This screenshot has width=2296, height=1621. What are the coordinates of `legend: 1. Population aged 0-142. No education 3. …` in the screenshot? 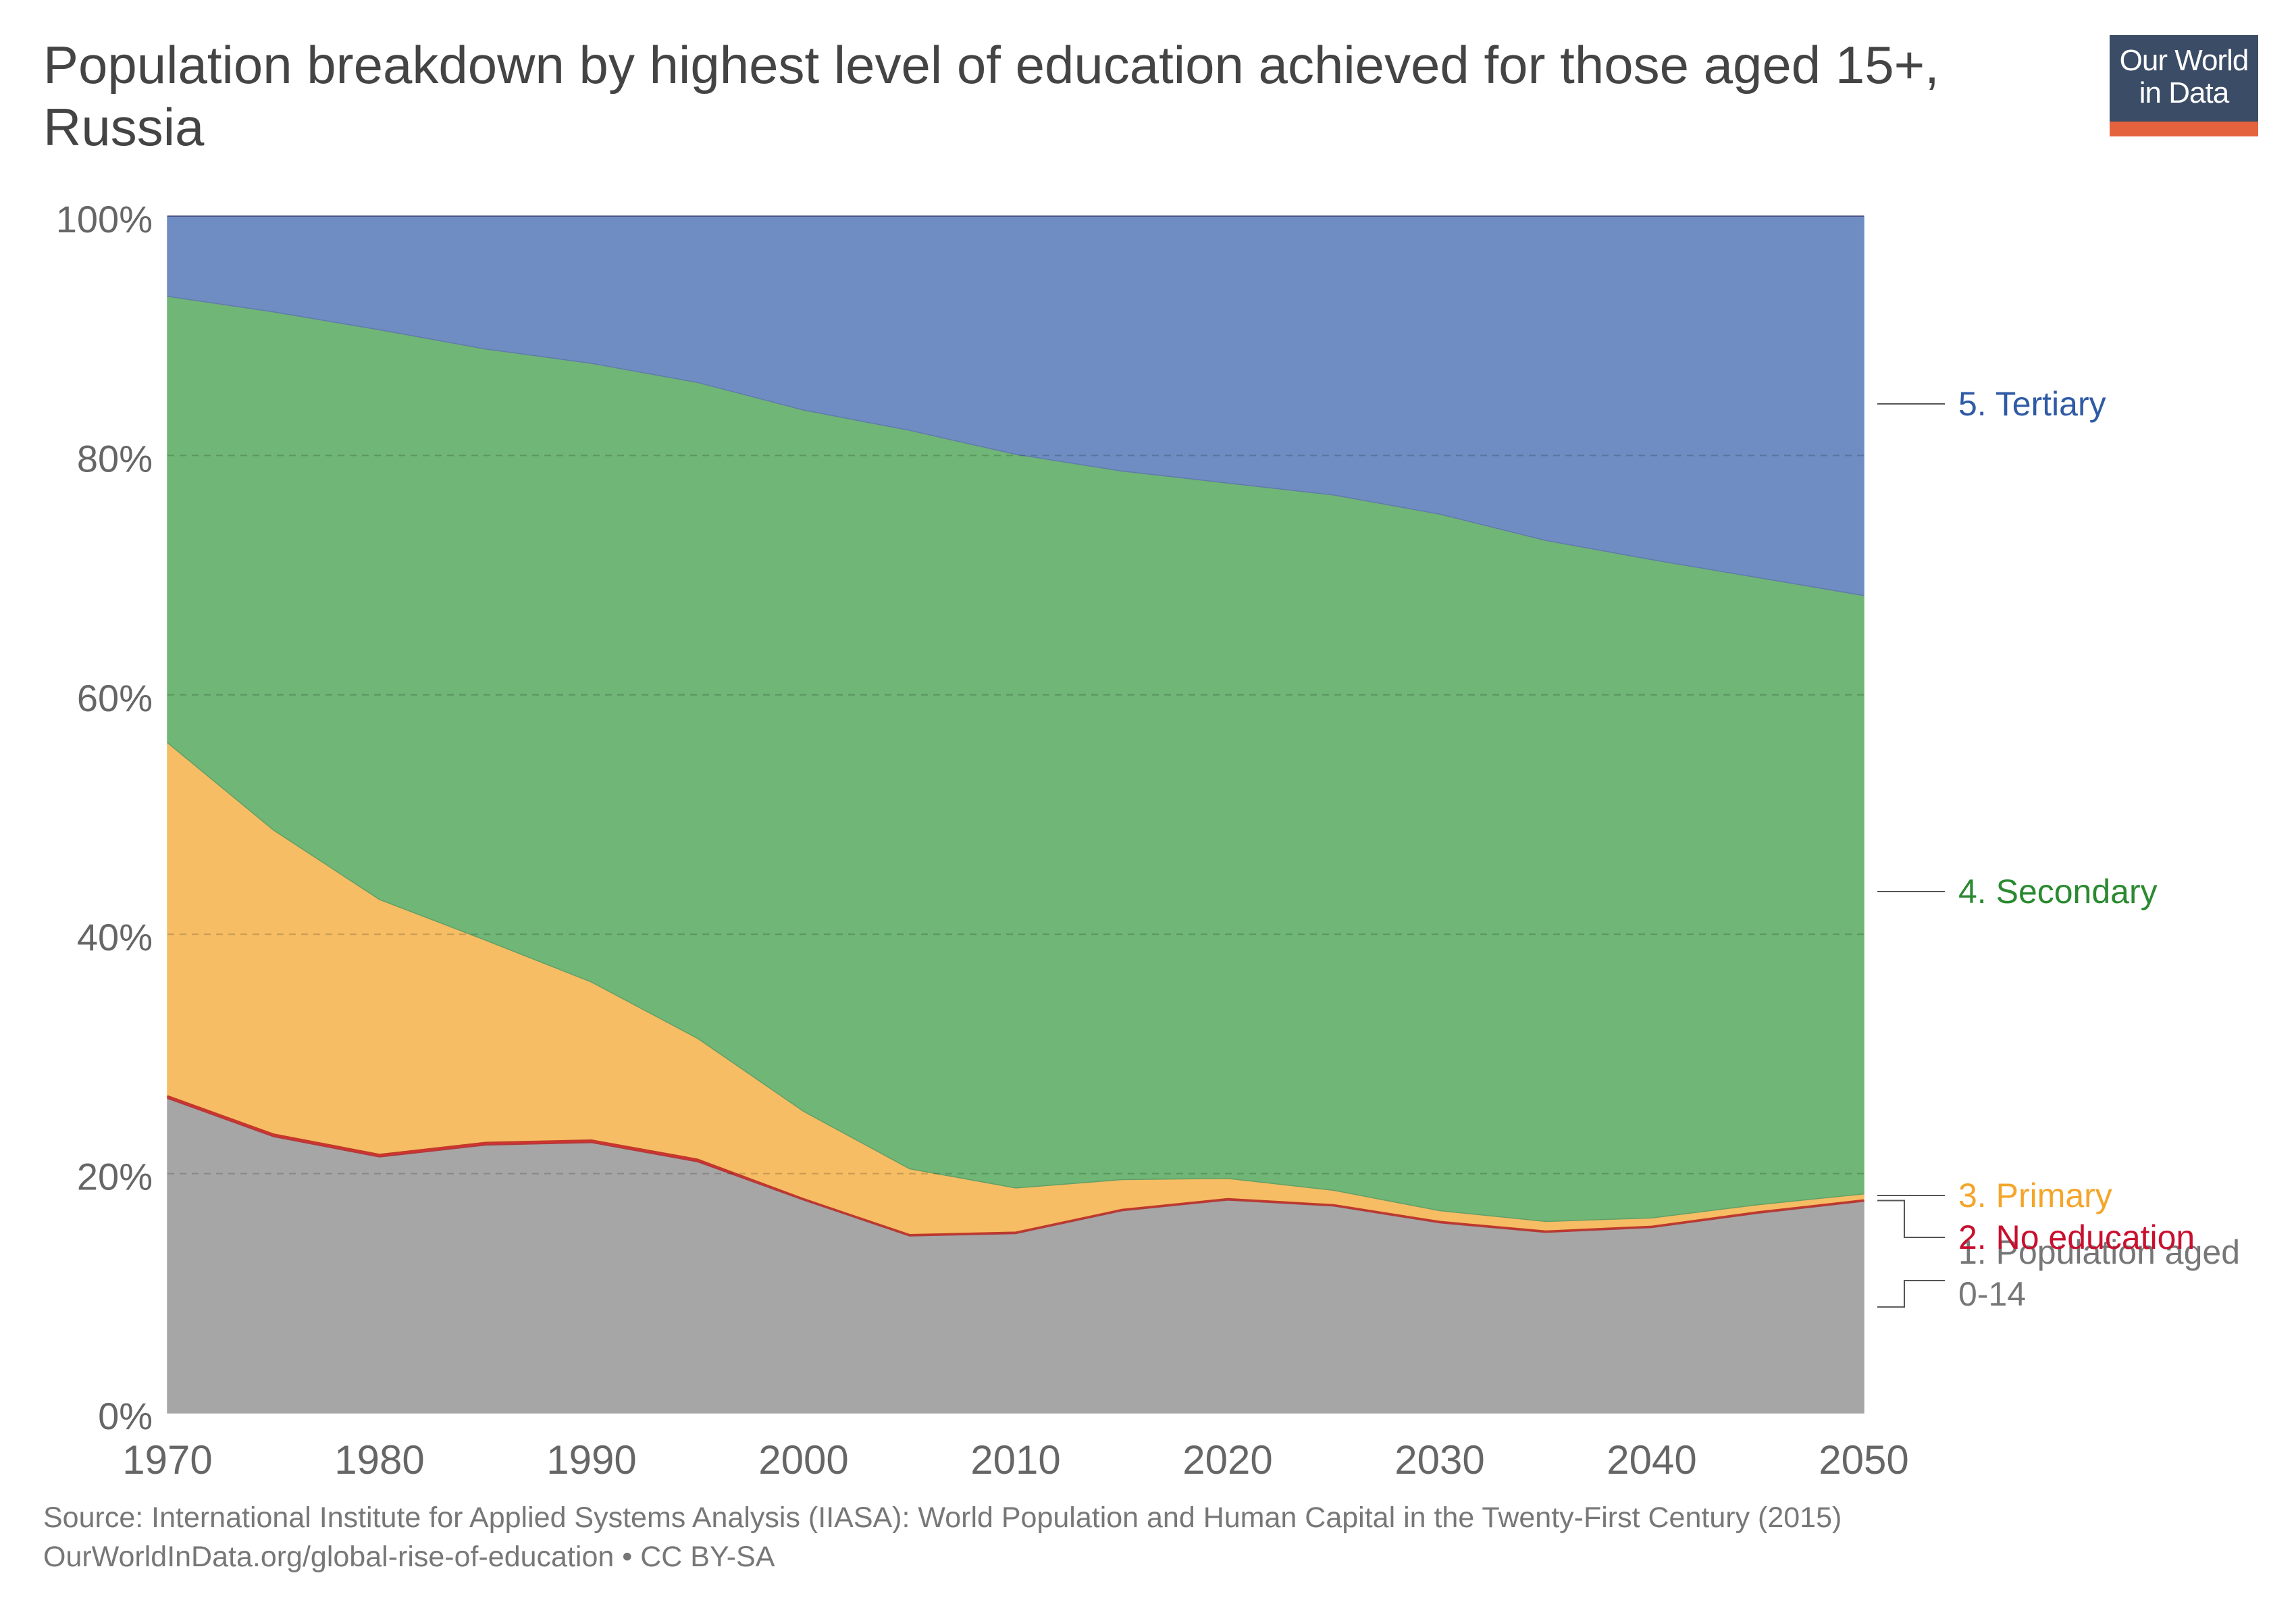 It's located at (2058, 849).